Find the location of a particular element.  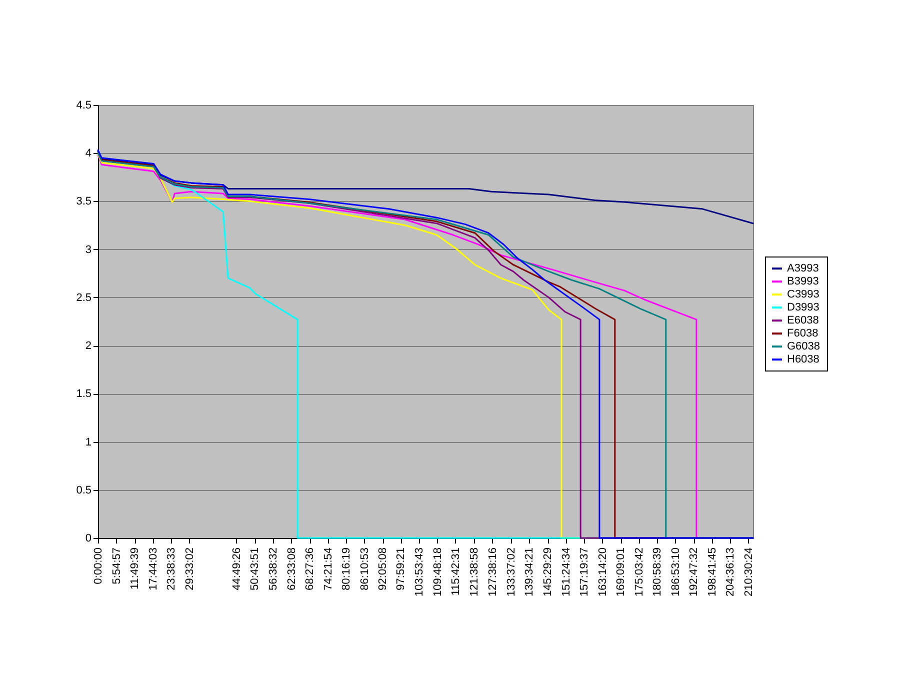

x-tick-label: 145:29:29 is located at coordinates (548, 572).